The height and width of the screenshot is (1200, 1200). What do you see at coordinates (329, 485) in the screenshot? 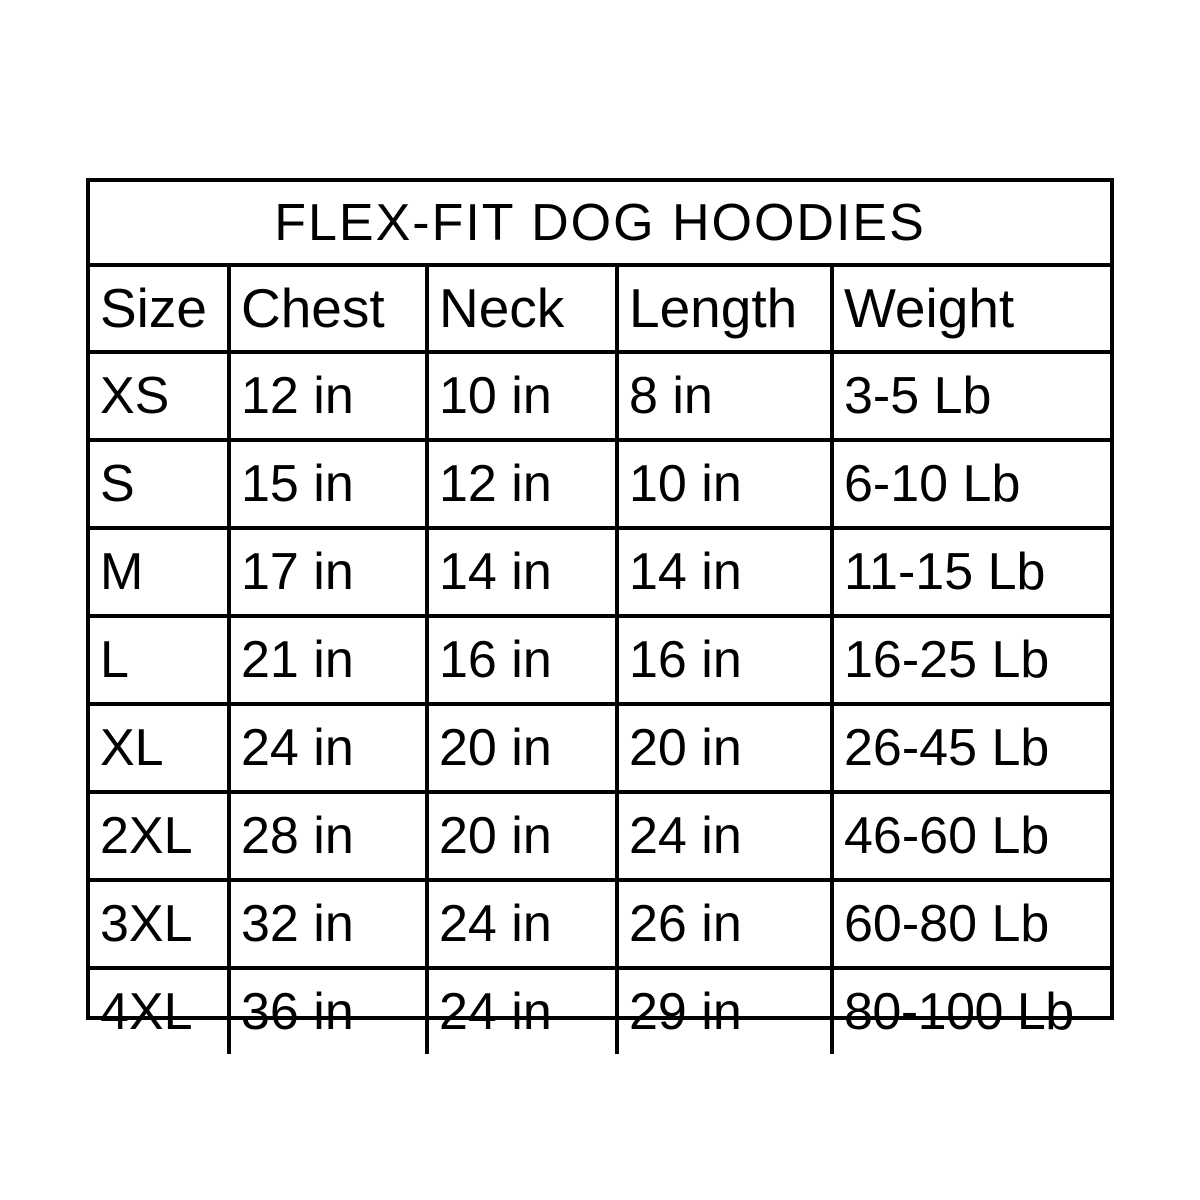
I see `cell-chest: 15 in` at bounding box center [329, 485].